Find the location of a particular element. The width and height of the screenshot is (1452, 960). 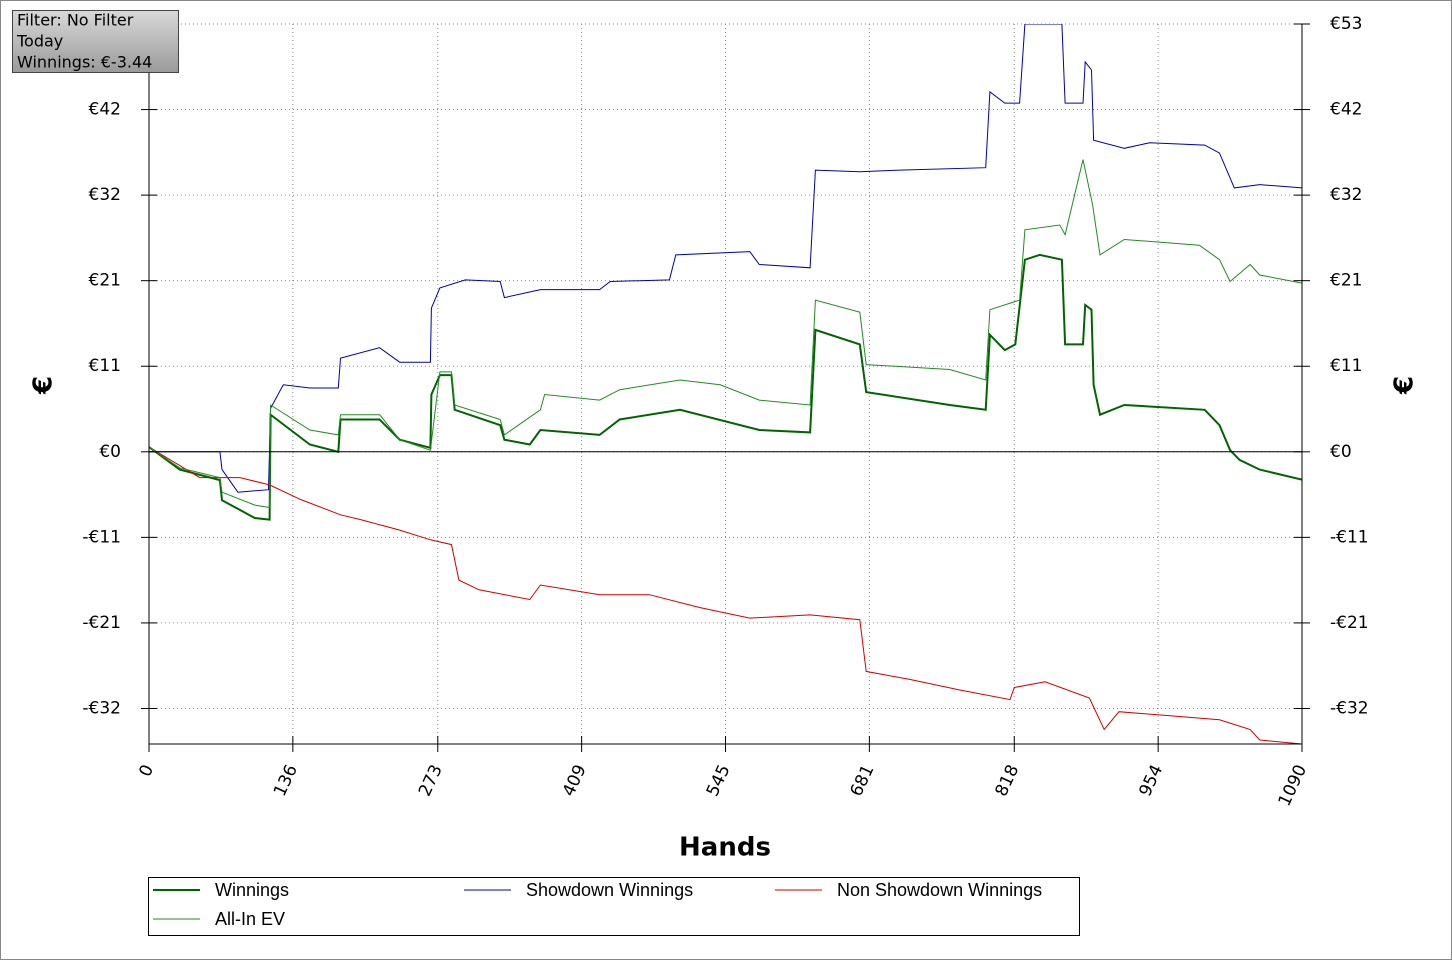

y2-tick-label: -€32 is located at coordinates (1349, 708).